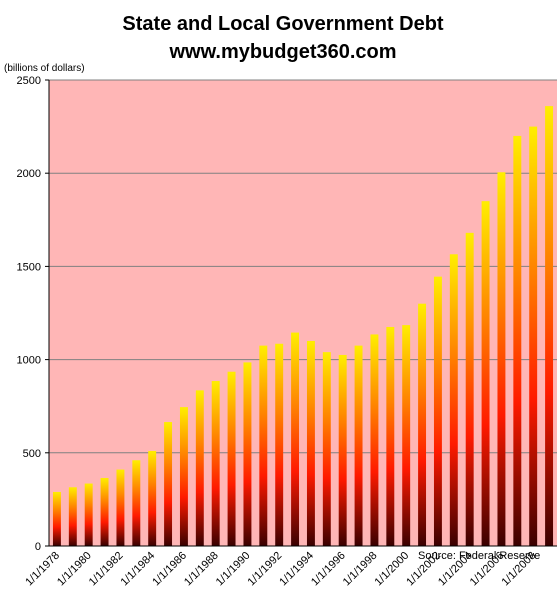 The width and height of the screenshot is (560, 604). Describe the element at coordinates (533, 336) in the screenshot. I see `bar-1-1-2008` at that location.